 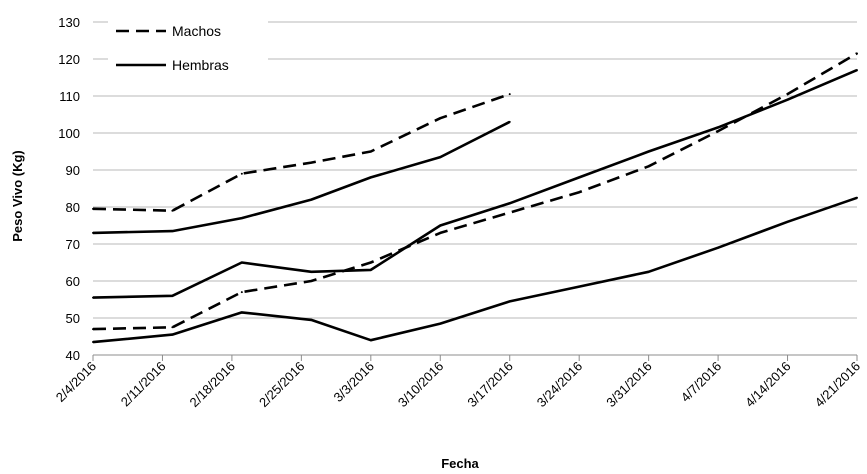 I want to click on y-tick-label-130: 130, so click(x=69, y=22).